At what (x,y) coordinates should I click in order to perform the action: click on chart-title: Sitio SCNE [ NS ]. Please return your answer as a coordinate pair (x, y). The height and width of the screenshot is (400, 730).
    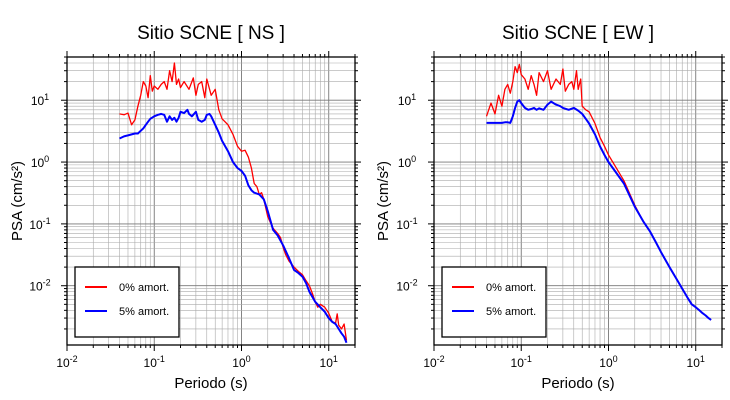
    Looking at the image, I should click on (211, 33).